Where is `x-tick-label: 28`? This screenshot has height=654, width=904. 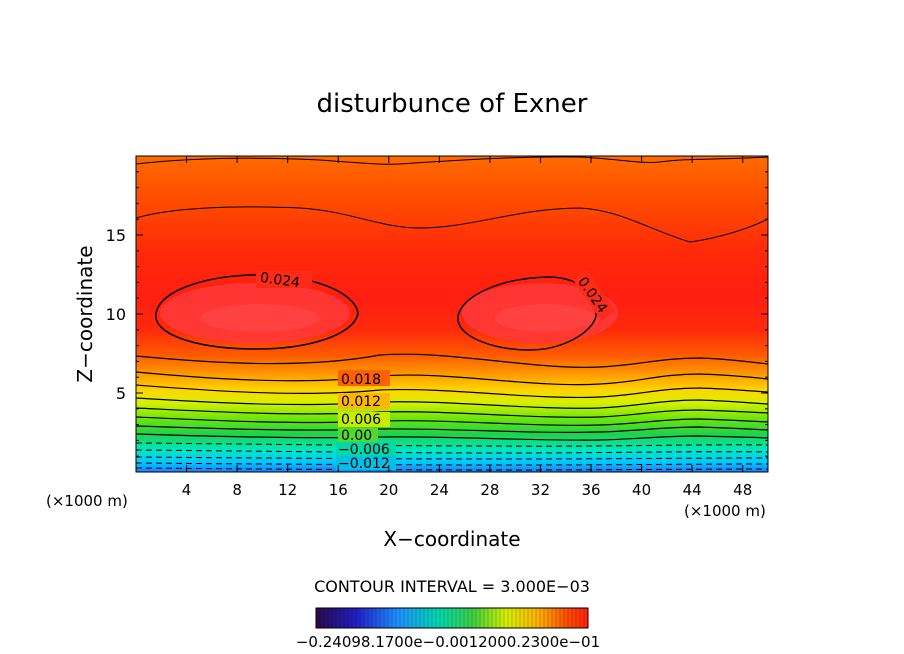 x-tick-label: 28 is located at coordinates (489, 490).